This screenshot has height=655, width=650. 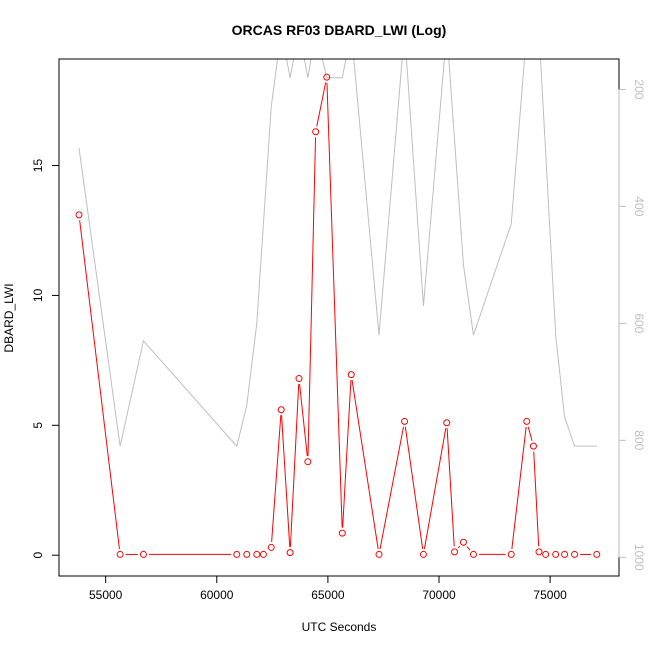 I want to click on x-tick-label: 75000, so click(x=550, y=595).